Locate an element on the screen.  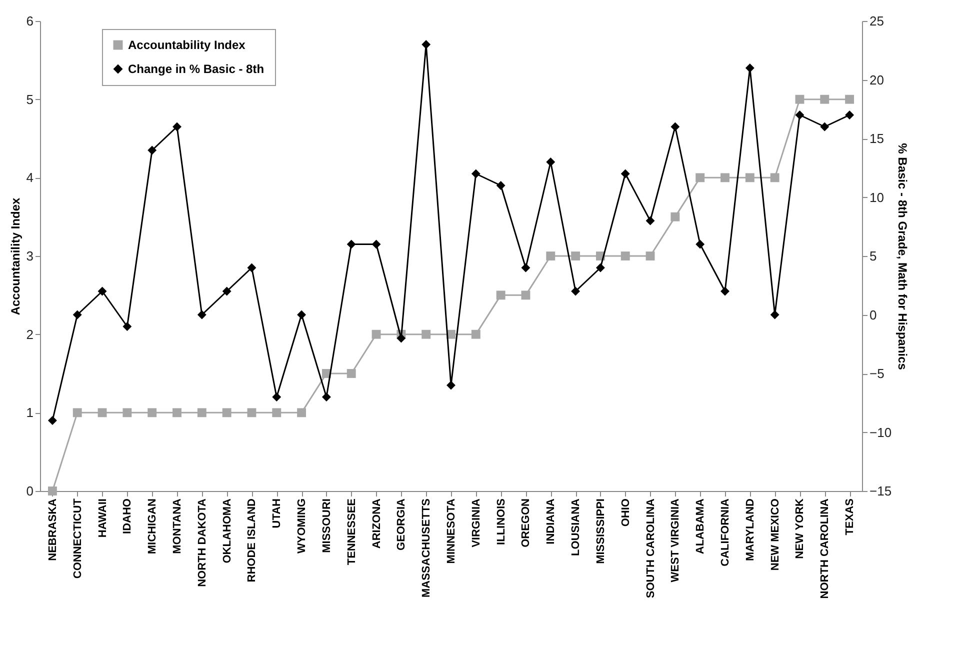
x-tick-label: MISSOURI is located at coordinates (326, 525).